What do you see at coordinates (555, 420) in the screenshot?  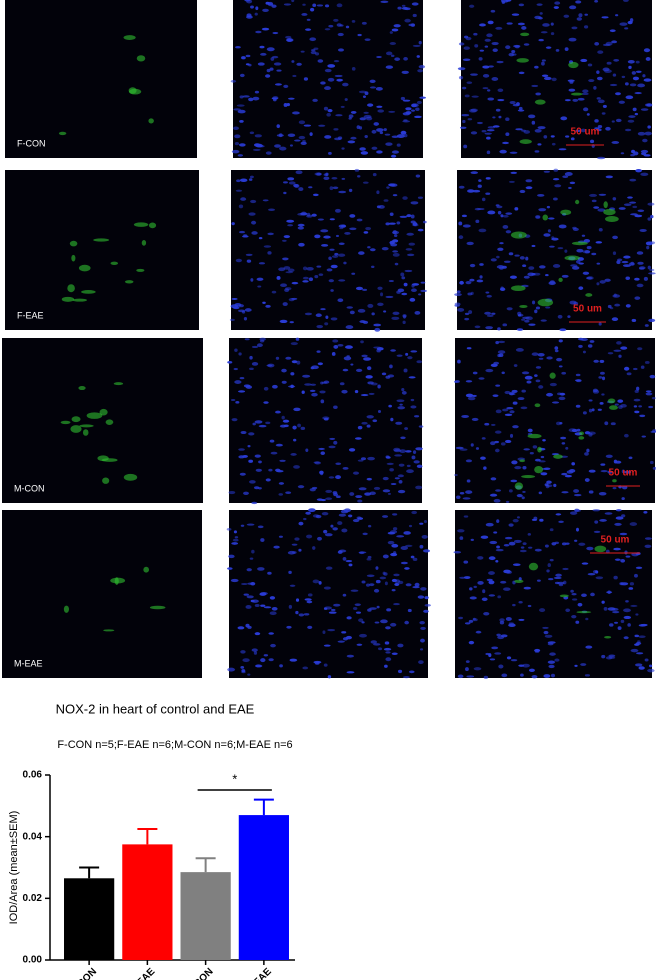 I see `micrograph` at bounding box center [555, 420].